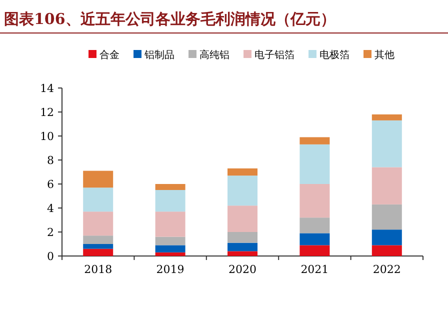  What do you see at coordinates (314, 269) in the screenshot?
I see `x-tick-label: 2021` at bounding box center [314, 269].